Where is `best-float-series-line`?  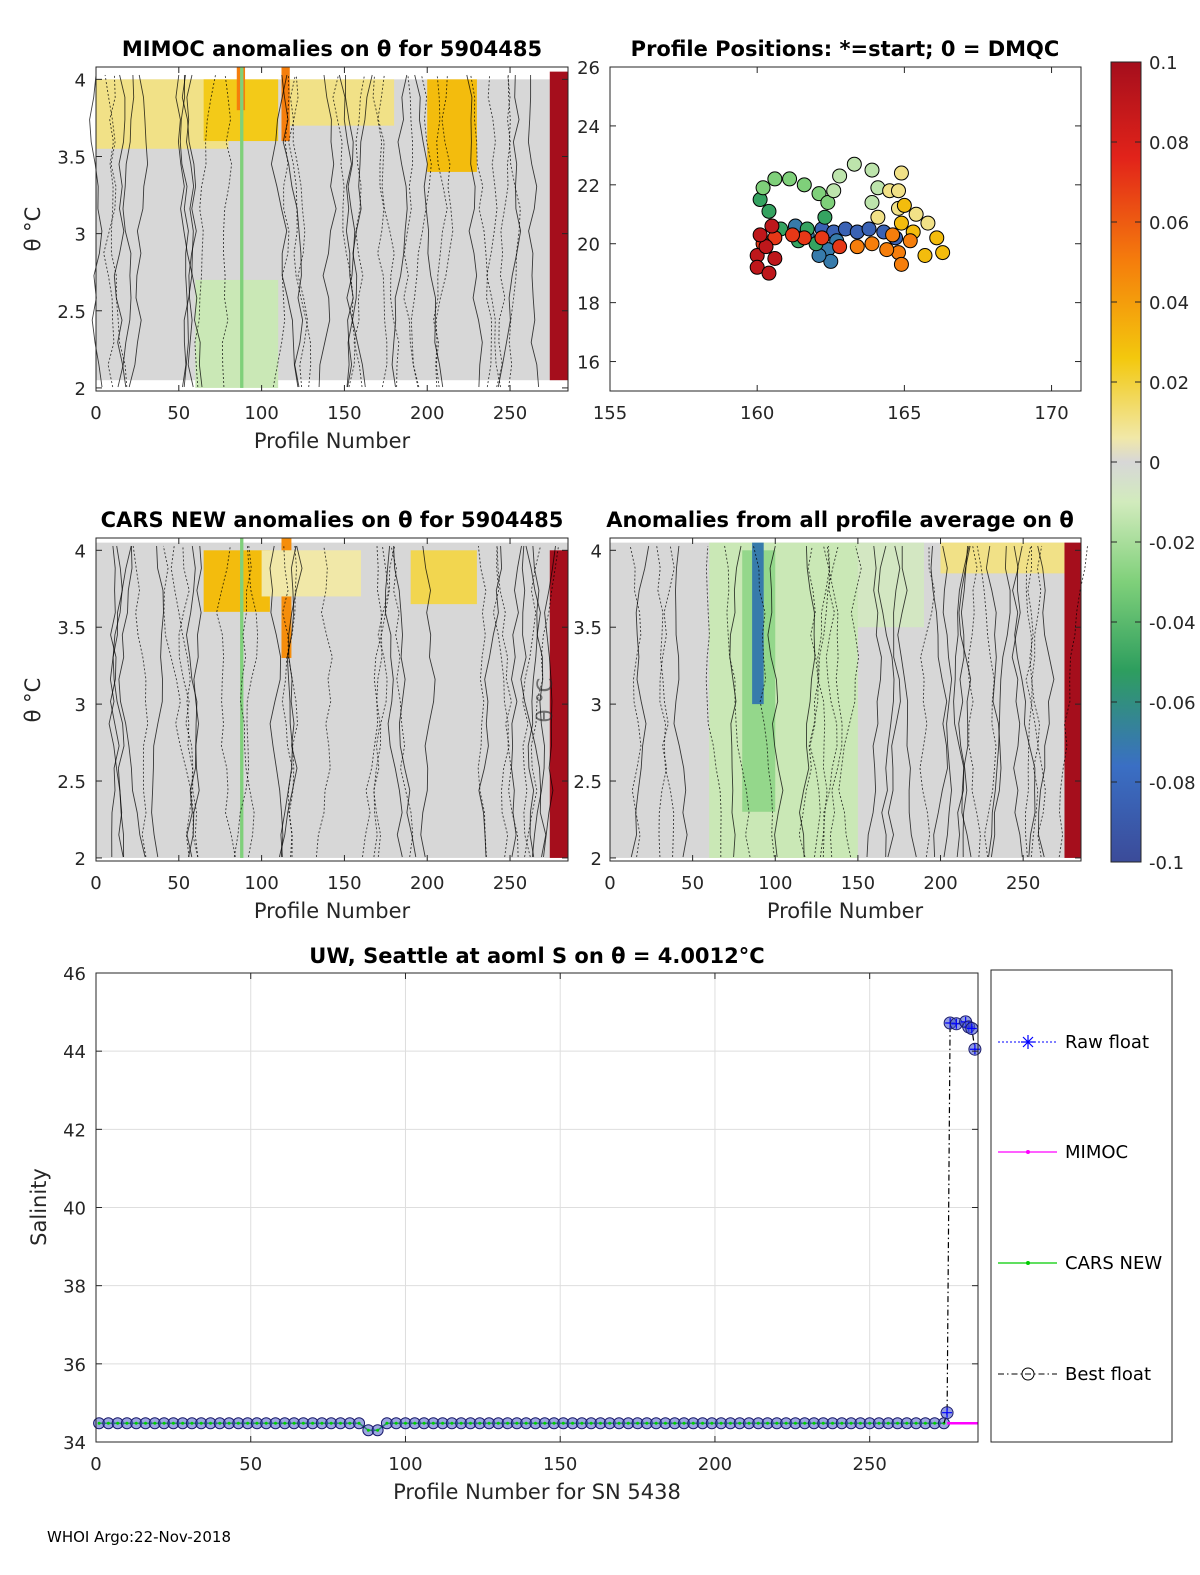 best-float-series-line is located at coordinates (959, 1222).